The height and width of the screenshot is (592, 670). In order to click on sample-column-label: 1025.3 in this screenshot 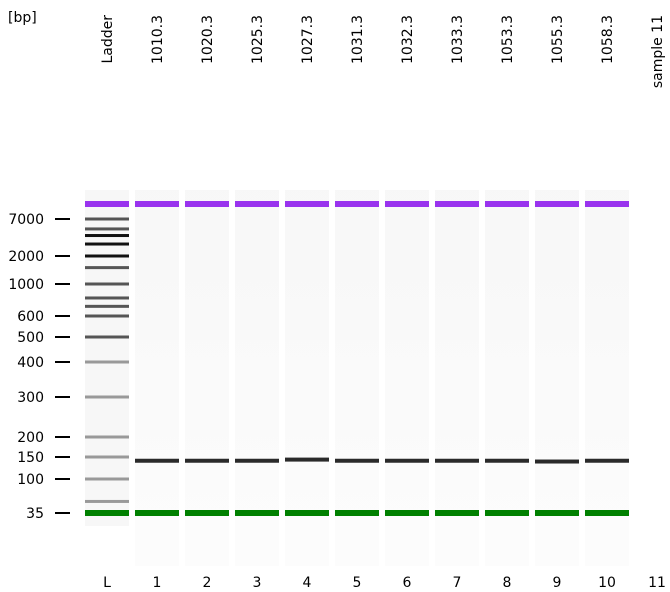, I will do `click(258, 39)`.